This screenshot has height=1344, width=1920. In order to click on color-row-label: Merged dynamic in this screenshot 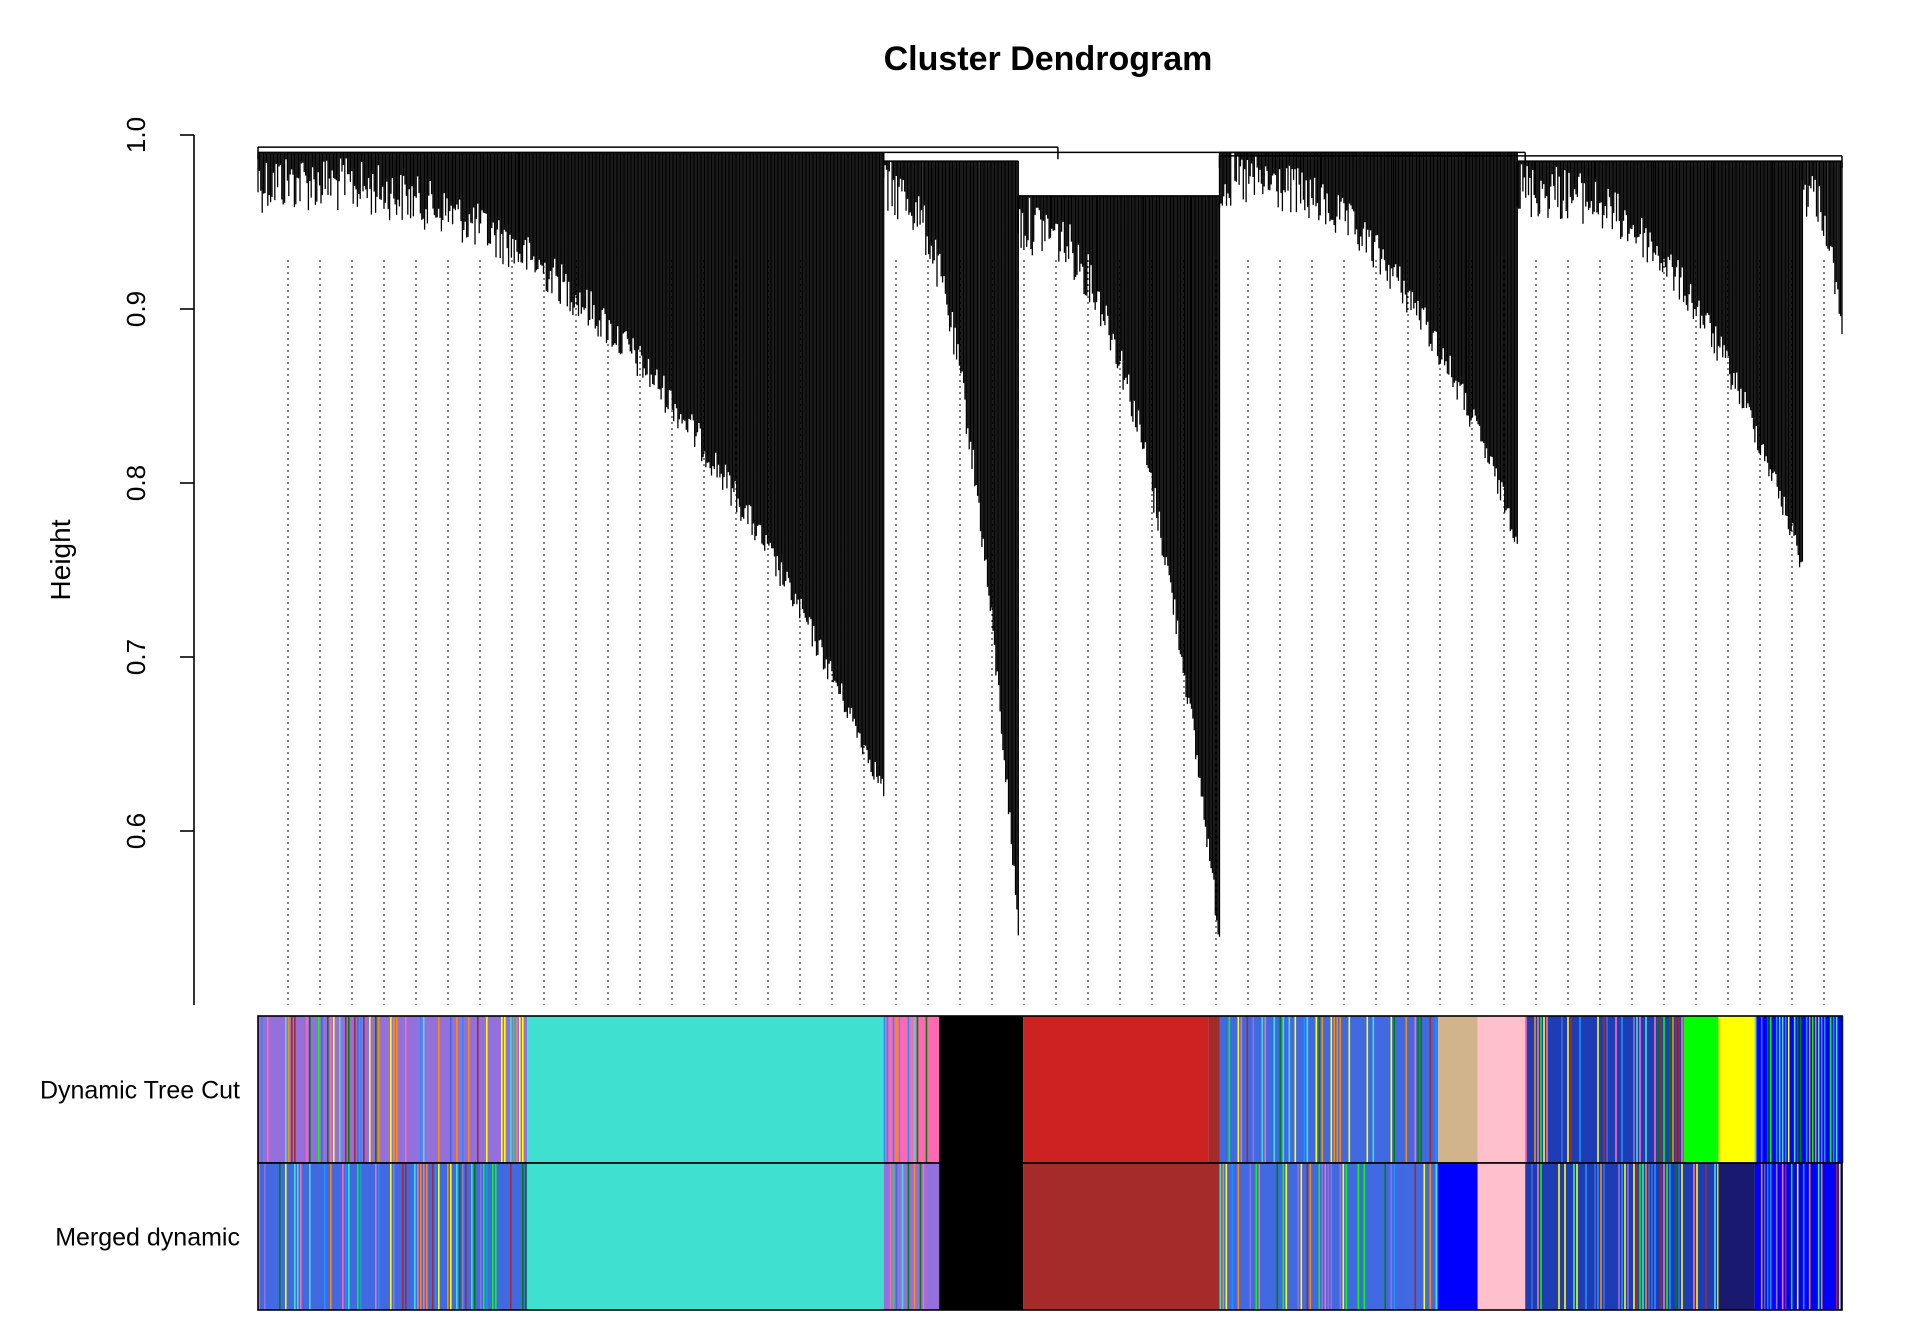, I will do `click(147, 1238)`.